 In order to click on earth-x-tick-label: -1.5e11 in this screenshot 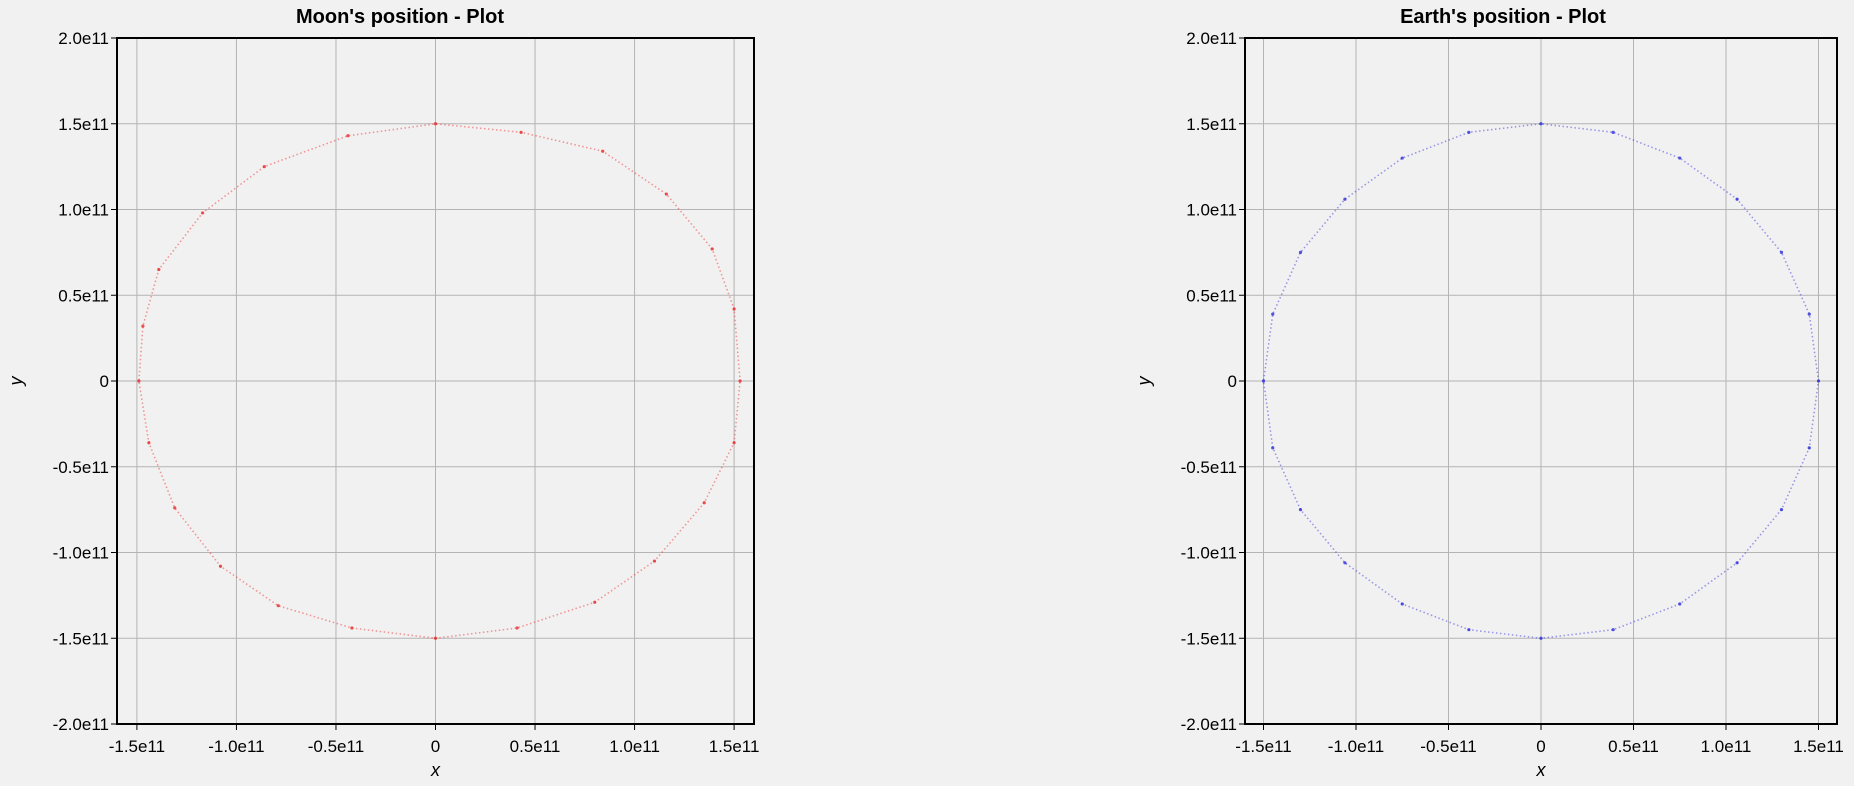, I will do `click(1263, 746)`.